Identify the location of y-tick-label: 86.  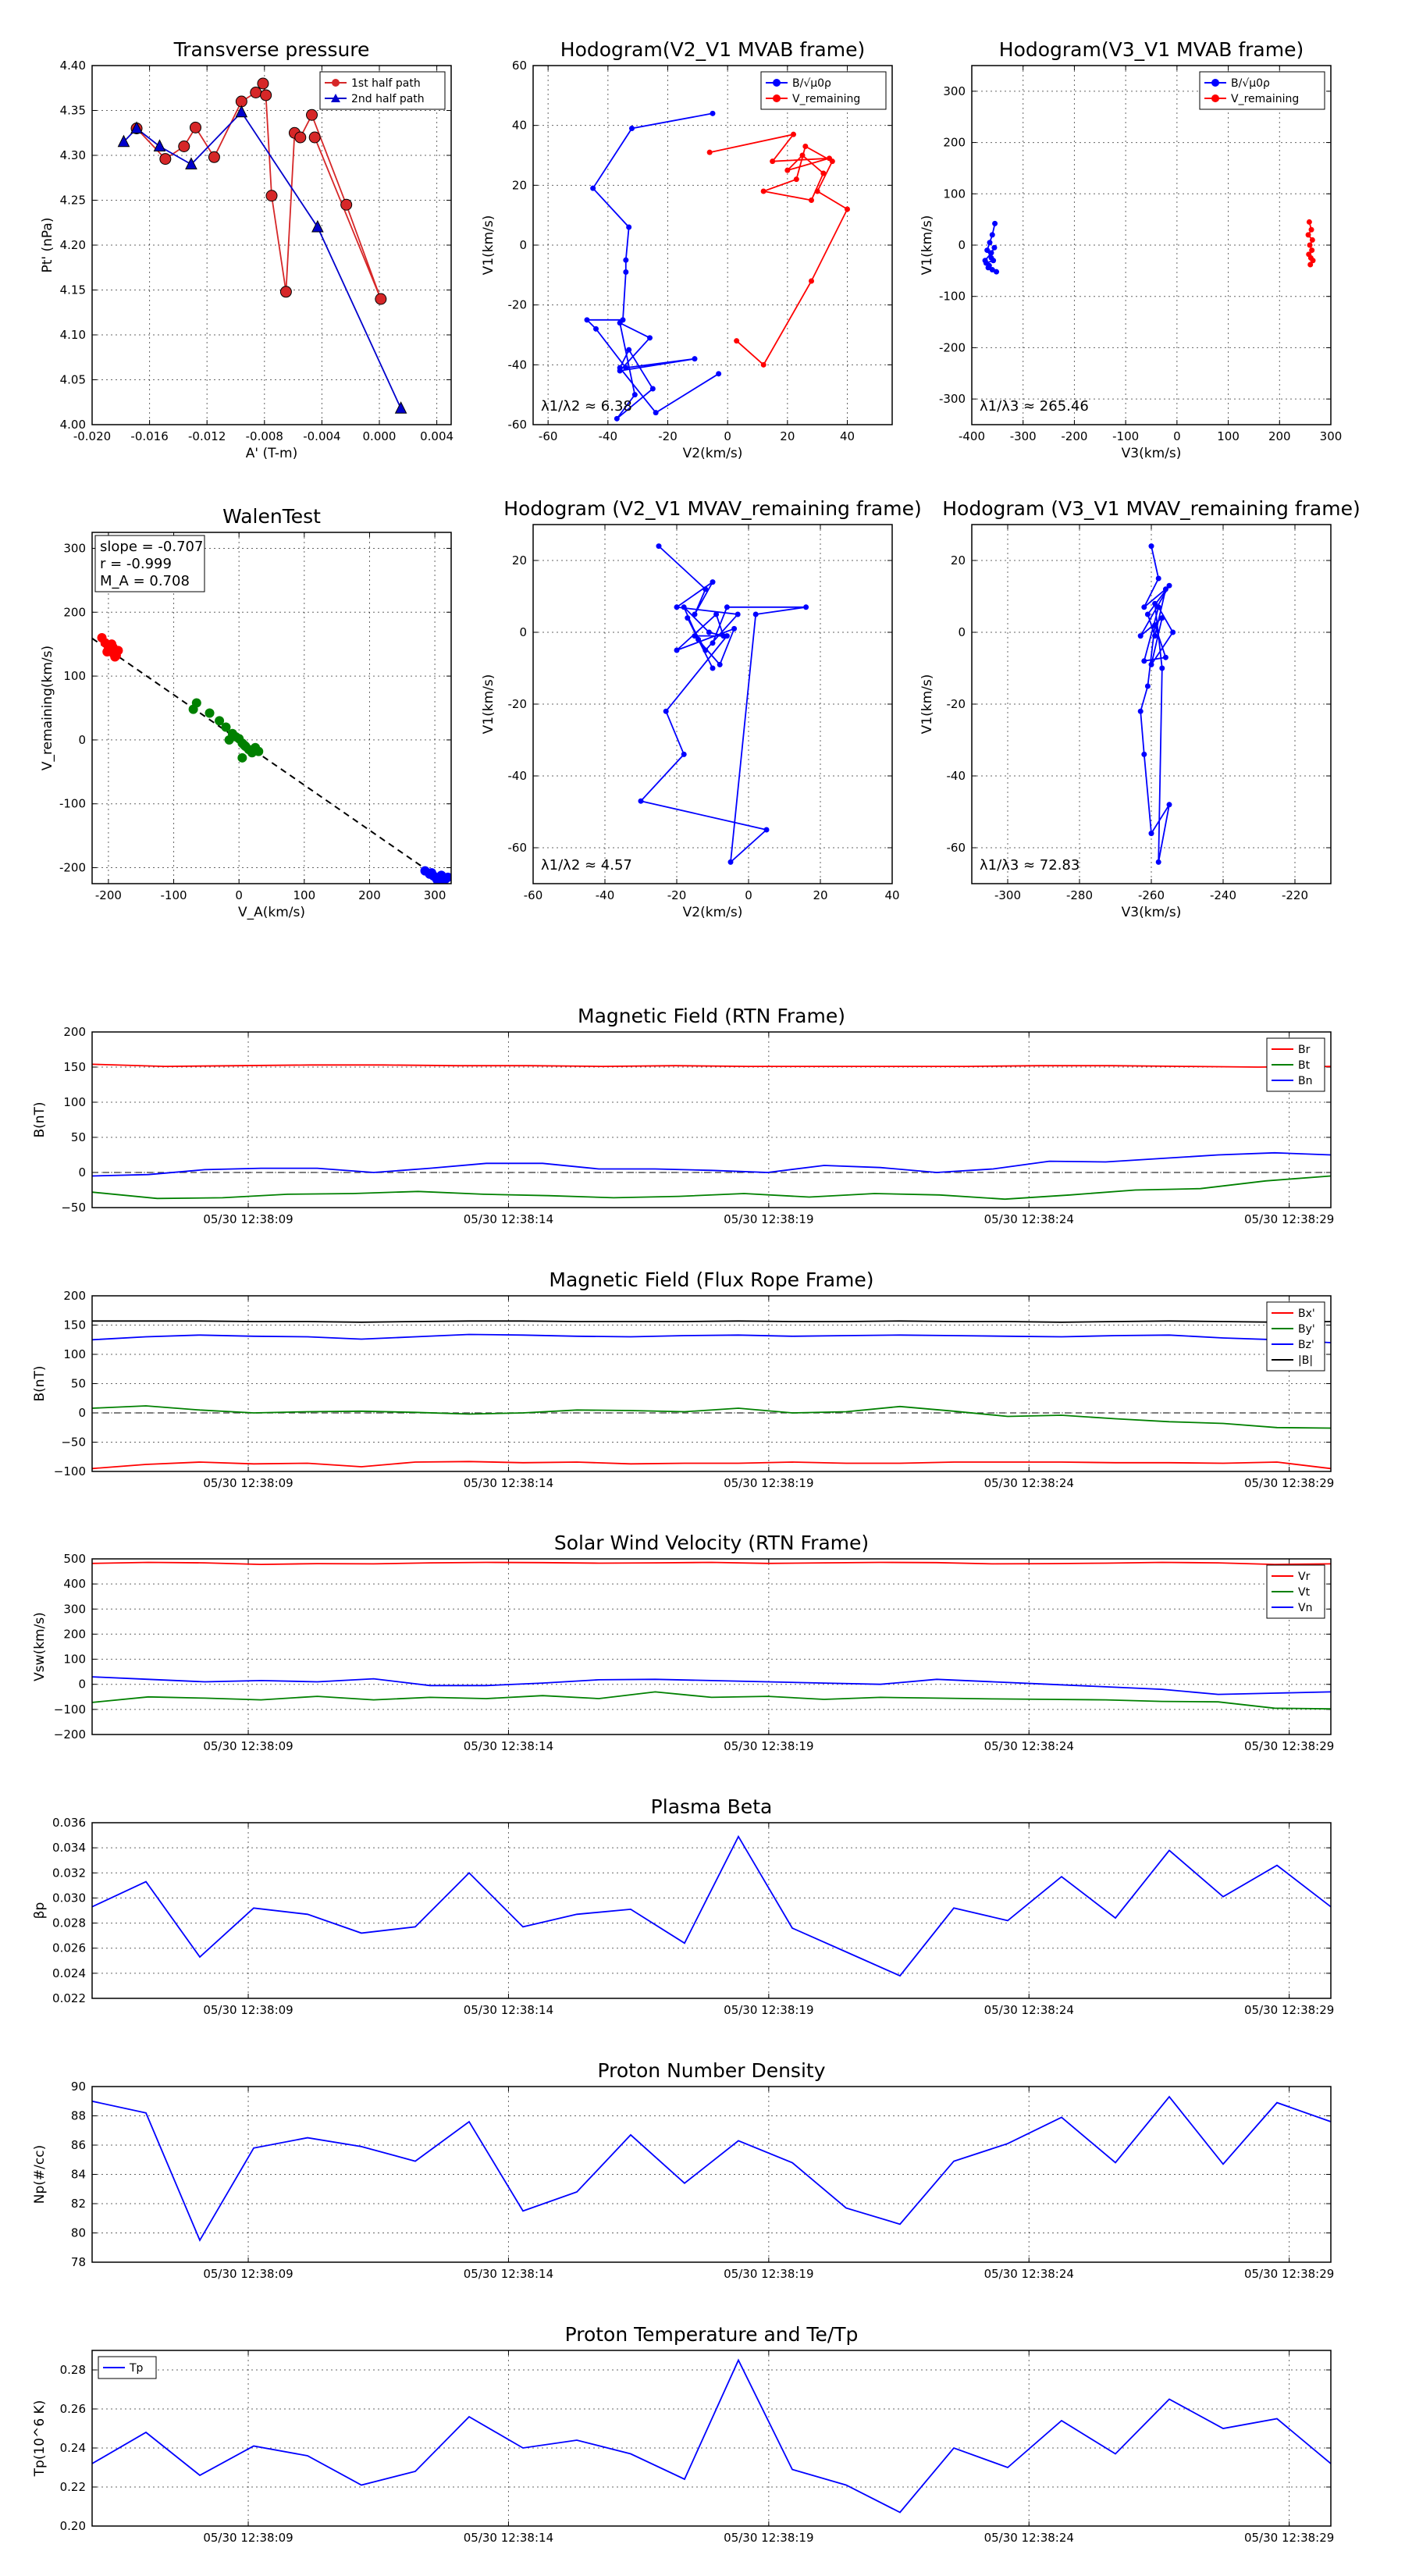
(78, 2145).